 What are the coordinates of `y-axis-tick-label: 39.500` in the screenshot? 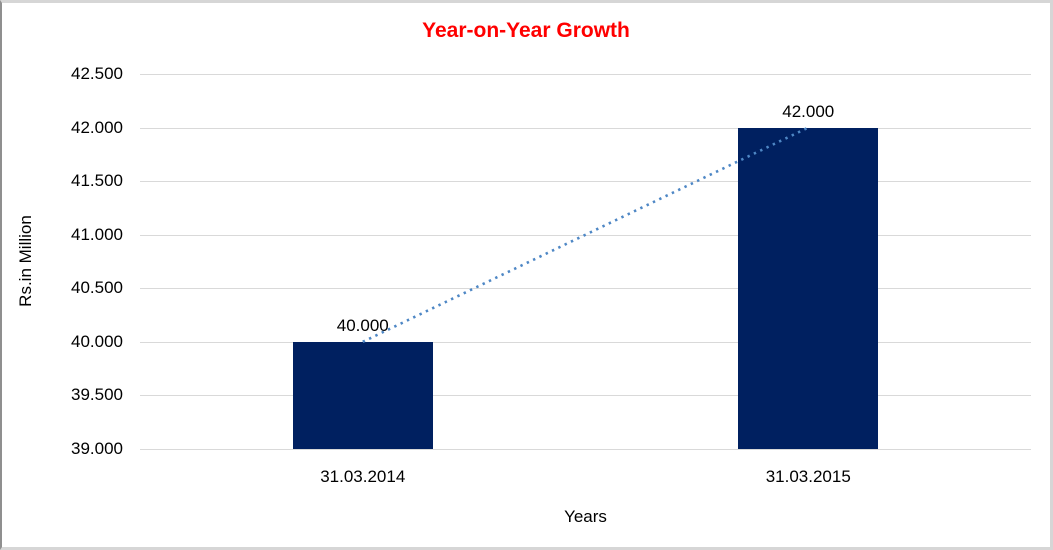 It's located at (97, 395).